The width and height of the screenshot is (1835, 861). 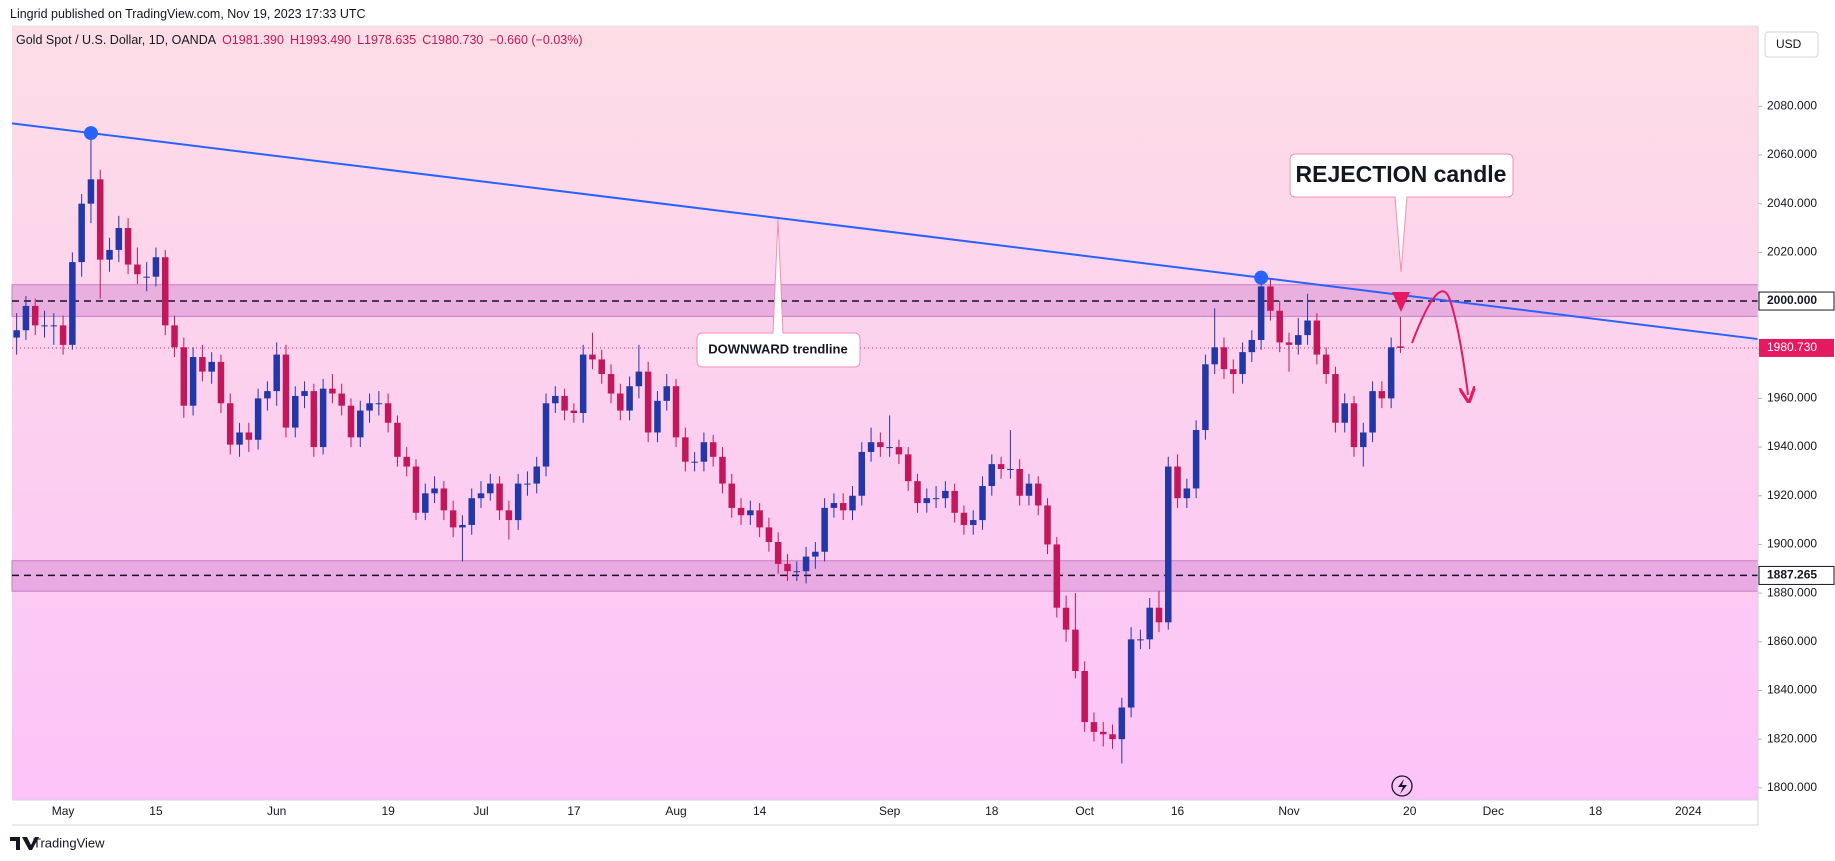 I want to click on x-tick-label: Jun, so click(x=276, y=811).